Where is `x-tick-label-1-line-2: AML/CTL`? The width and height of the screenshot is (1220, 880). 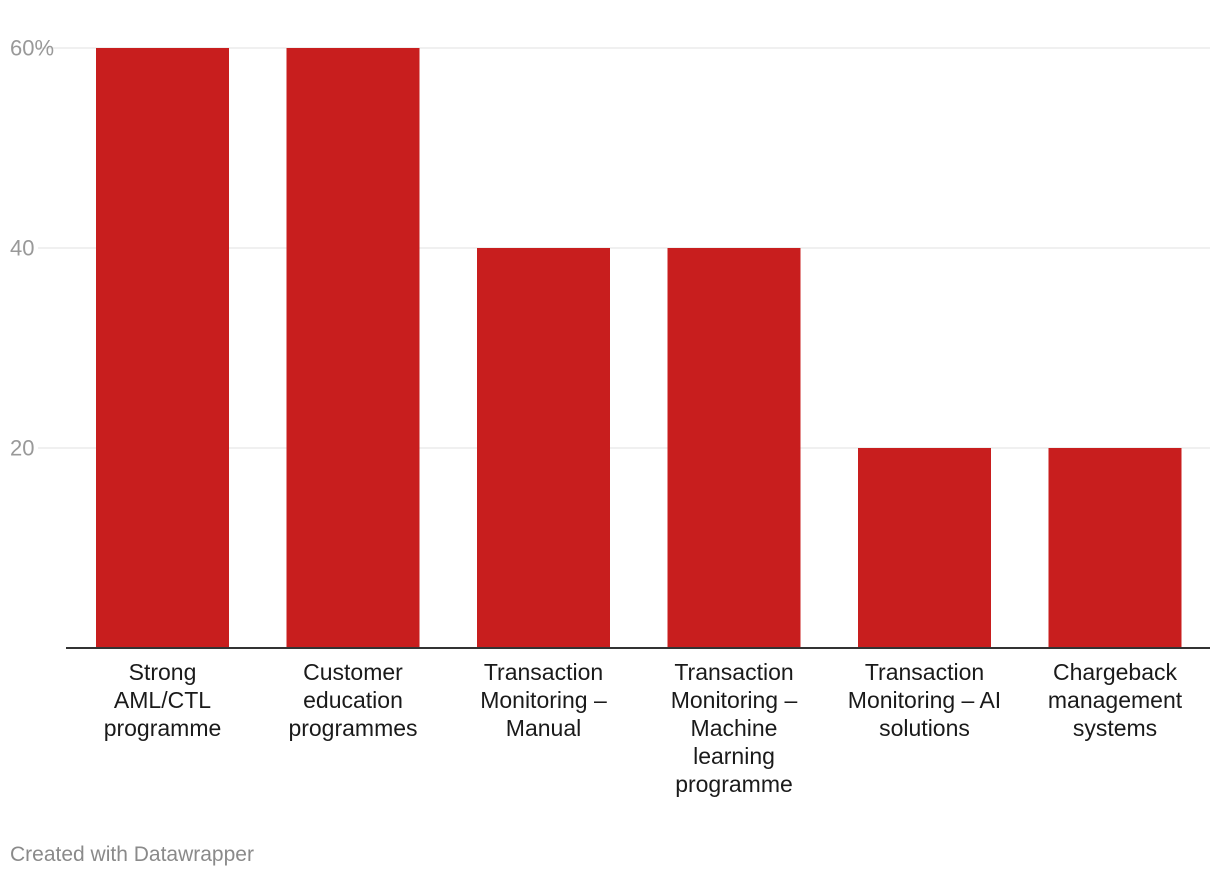
x-tick-label-1-line-2: AML/CTL is located at coordinates (162, 700).